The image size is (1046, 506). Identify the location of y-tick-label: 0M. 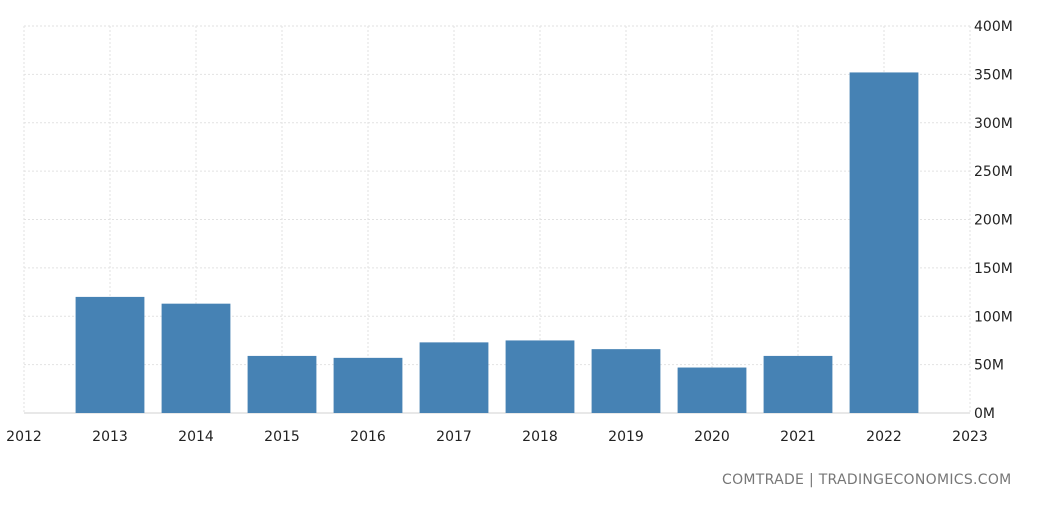
(984, 414).